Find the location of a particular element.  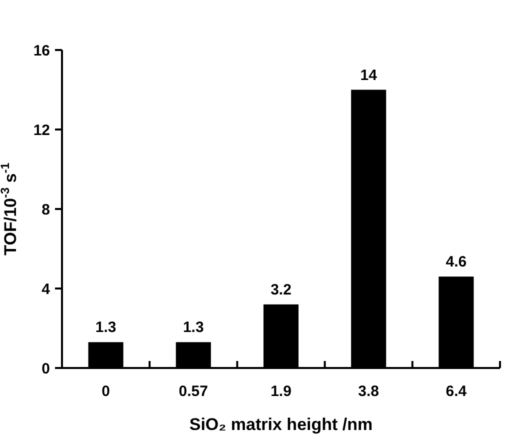

data-label: 14 is located at coordinates (369, 75).